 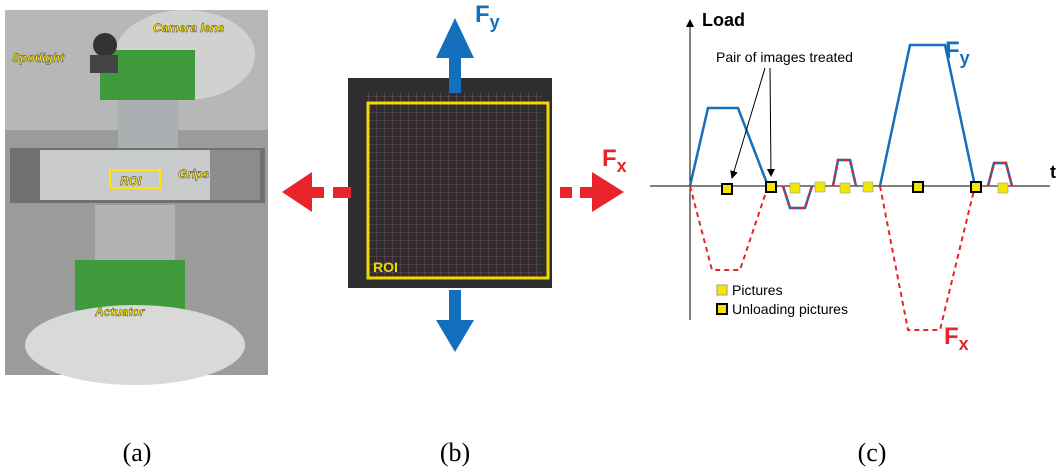 I want to click on load-x, so click(x=832, y=258).